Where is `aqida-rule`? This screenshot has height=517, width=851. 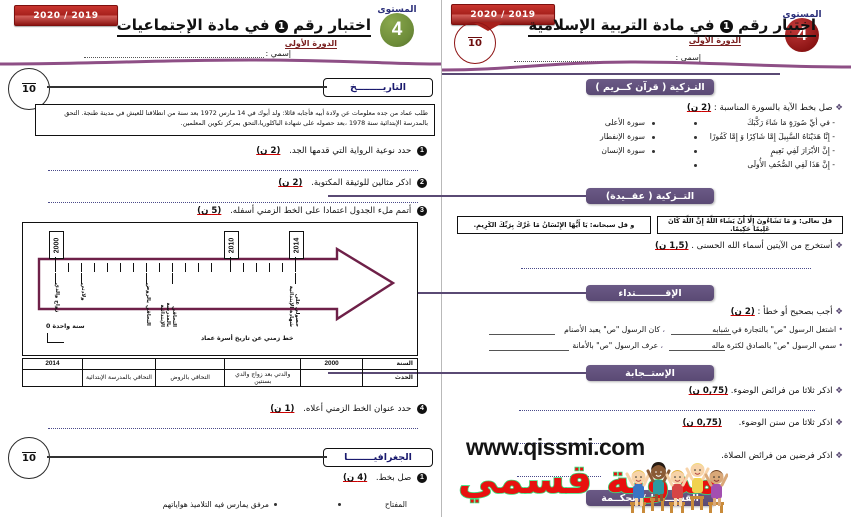
aqida-rule is located at coordinates (457, 196).